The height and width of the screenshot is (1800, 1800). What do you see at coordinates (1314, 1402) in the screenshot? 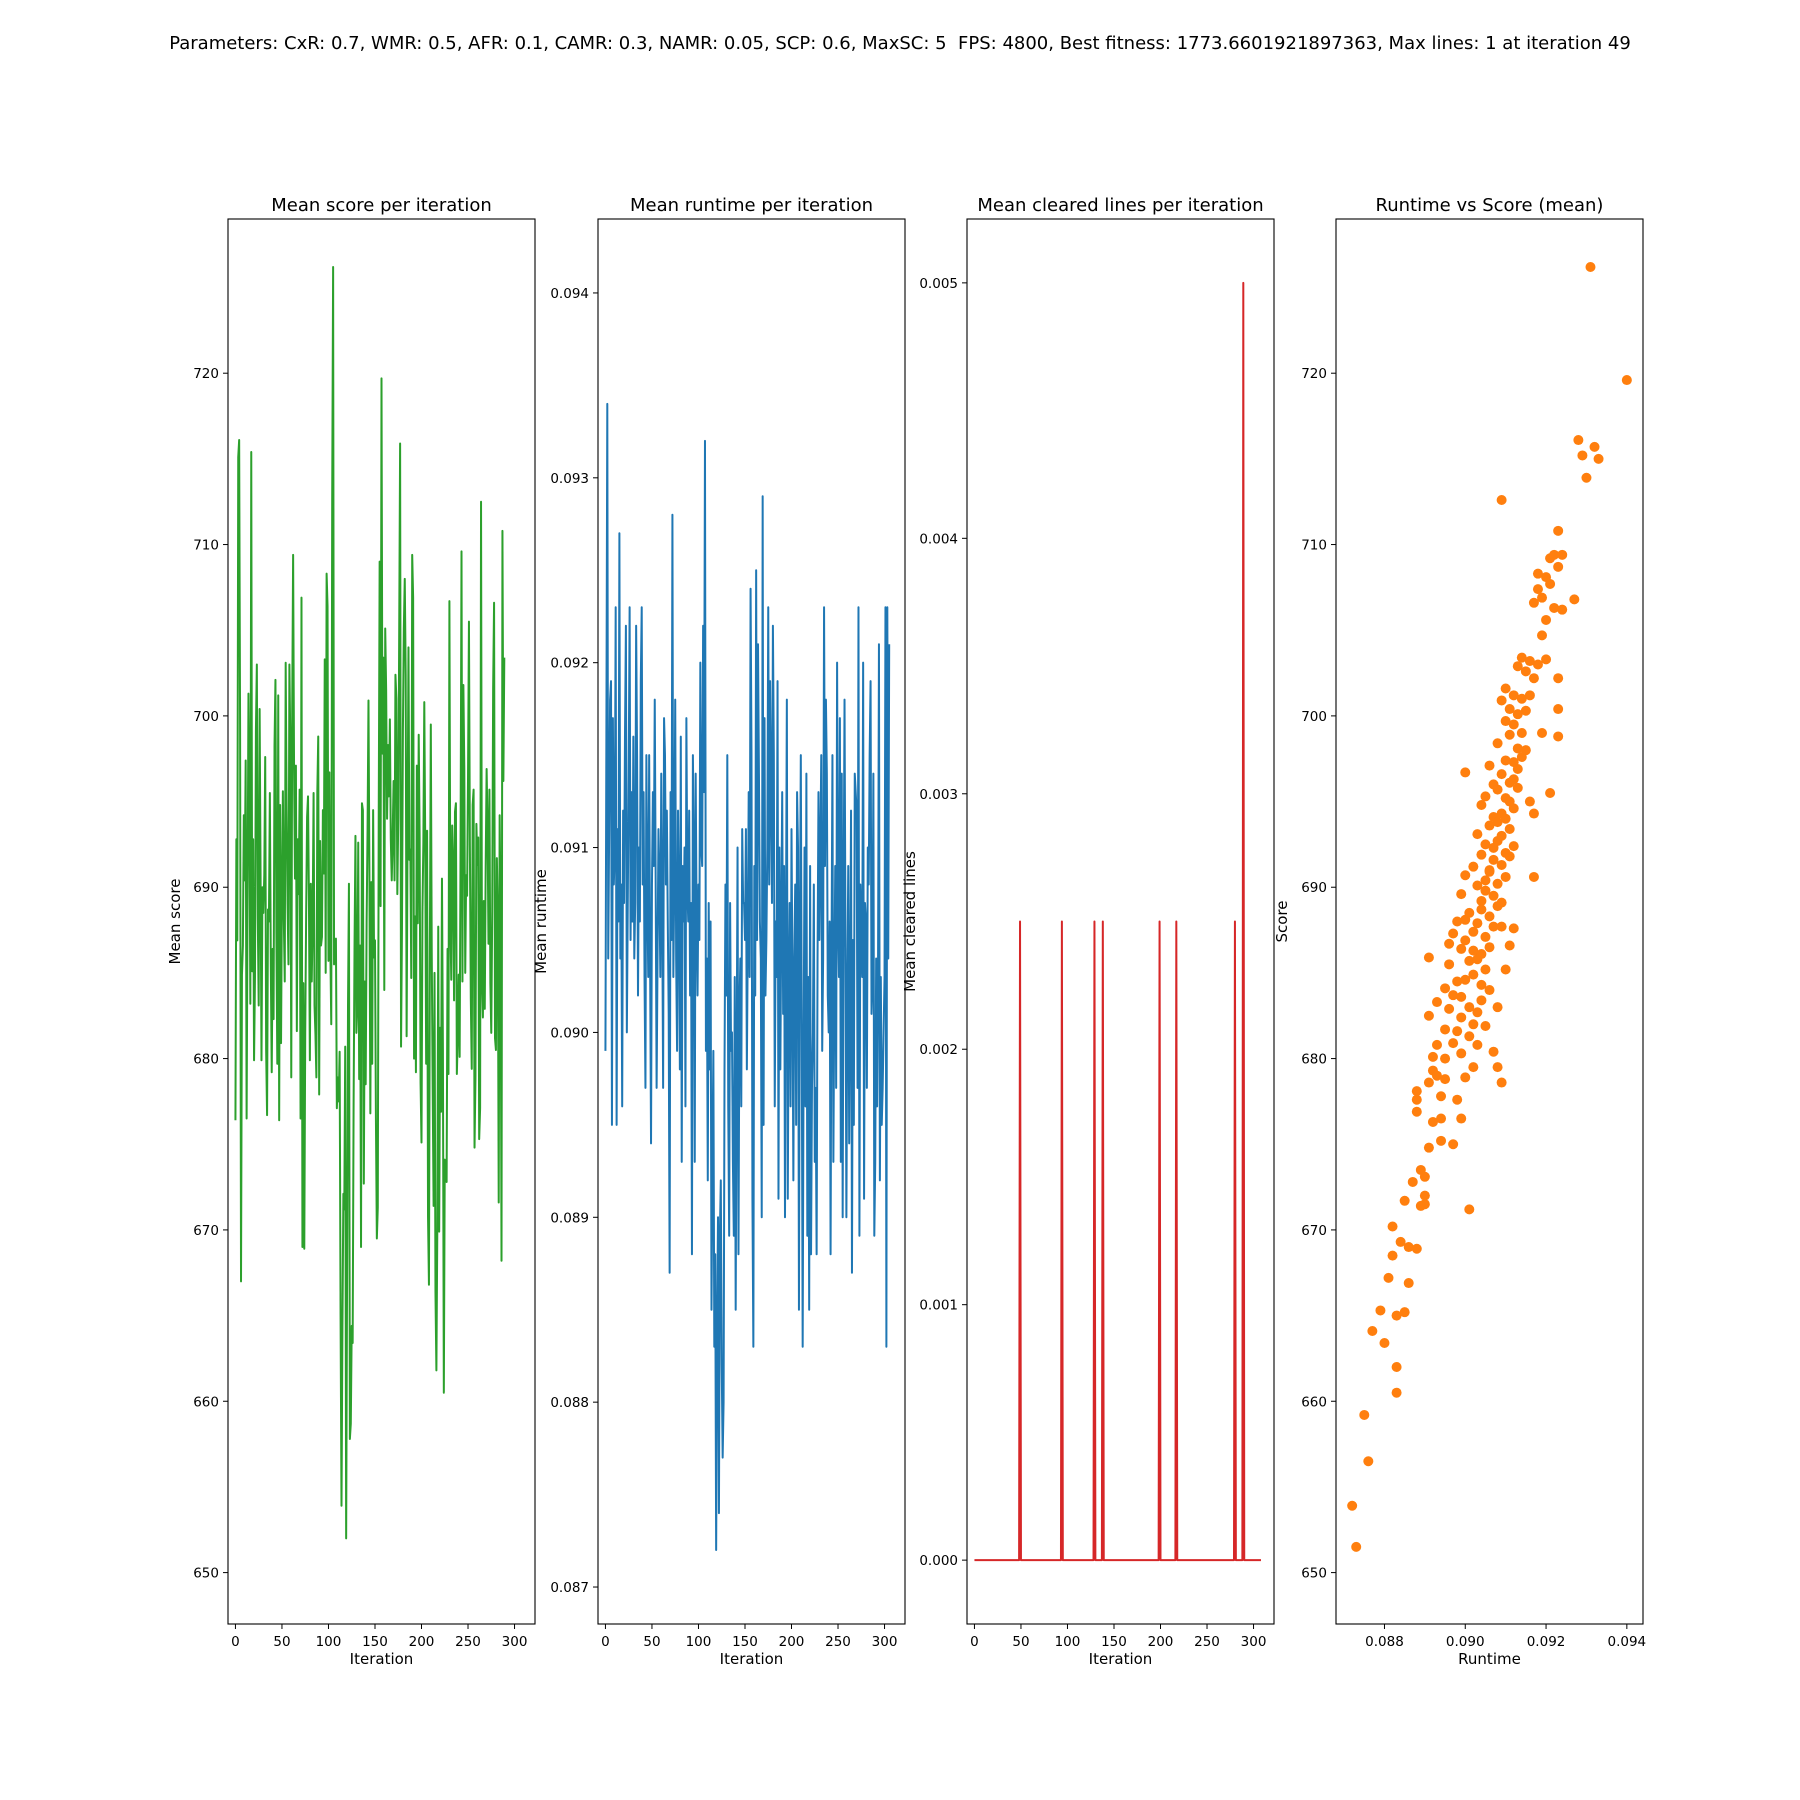
I see `y-tick-label: 660` at bounding box center [1314, 1402].